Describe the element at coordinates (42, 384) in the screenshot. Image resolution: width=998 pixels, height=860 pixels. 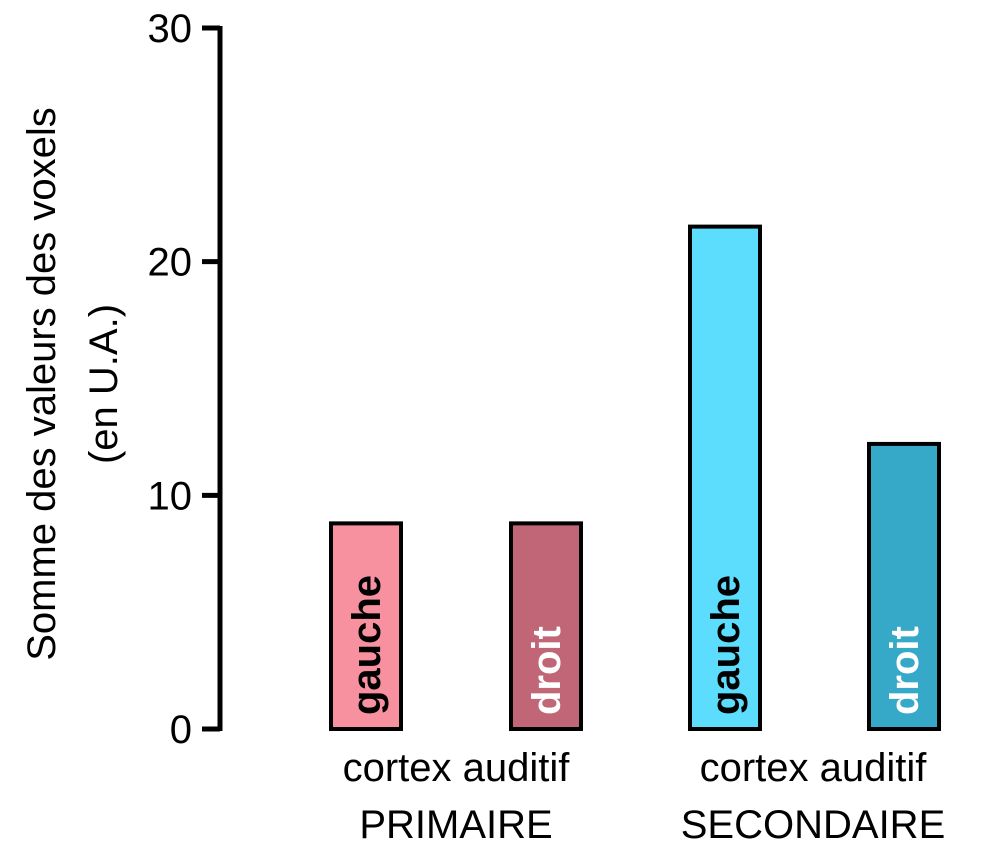
I see `y-axis-title-line1: Somme des valeurs des voxels` at that location.